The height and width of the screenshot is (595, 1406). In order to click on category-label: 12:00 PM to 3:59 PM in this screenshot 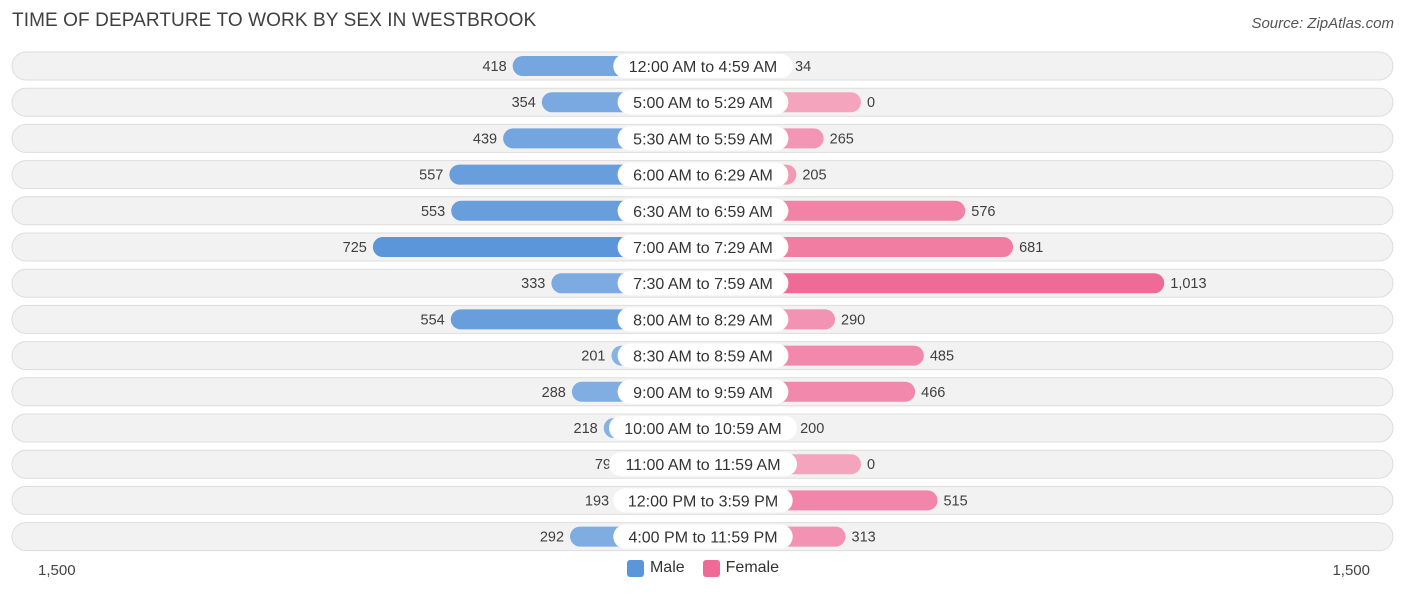, I will do `click(703, 501)`.